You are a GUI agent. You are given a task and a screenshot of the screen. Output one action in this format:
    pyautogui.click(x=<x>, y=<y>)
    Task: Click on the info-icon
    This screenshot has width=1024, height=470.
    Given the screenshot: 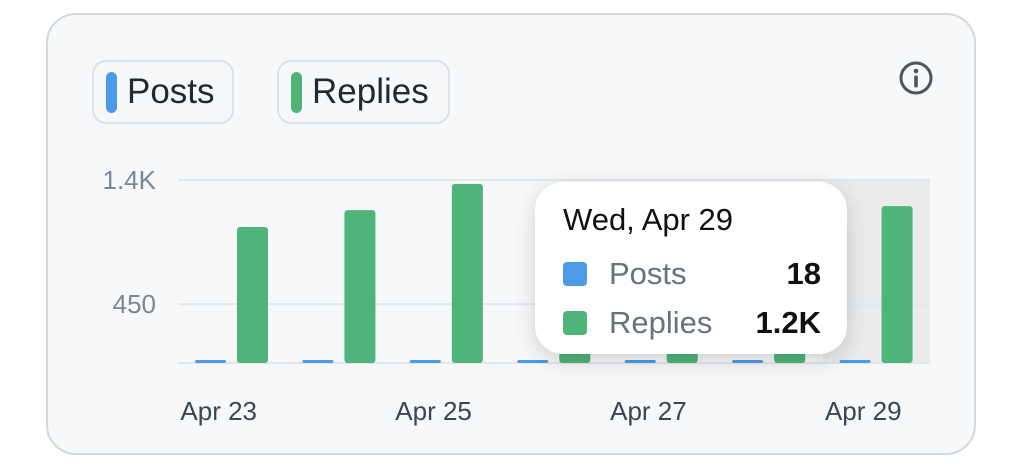 What is the action you would take?
    pyautogui.click(x=916, y=78)
    